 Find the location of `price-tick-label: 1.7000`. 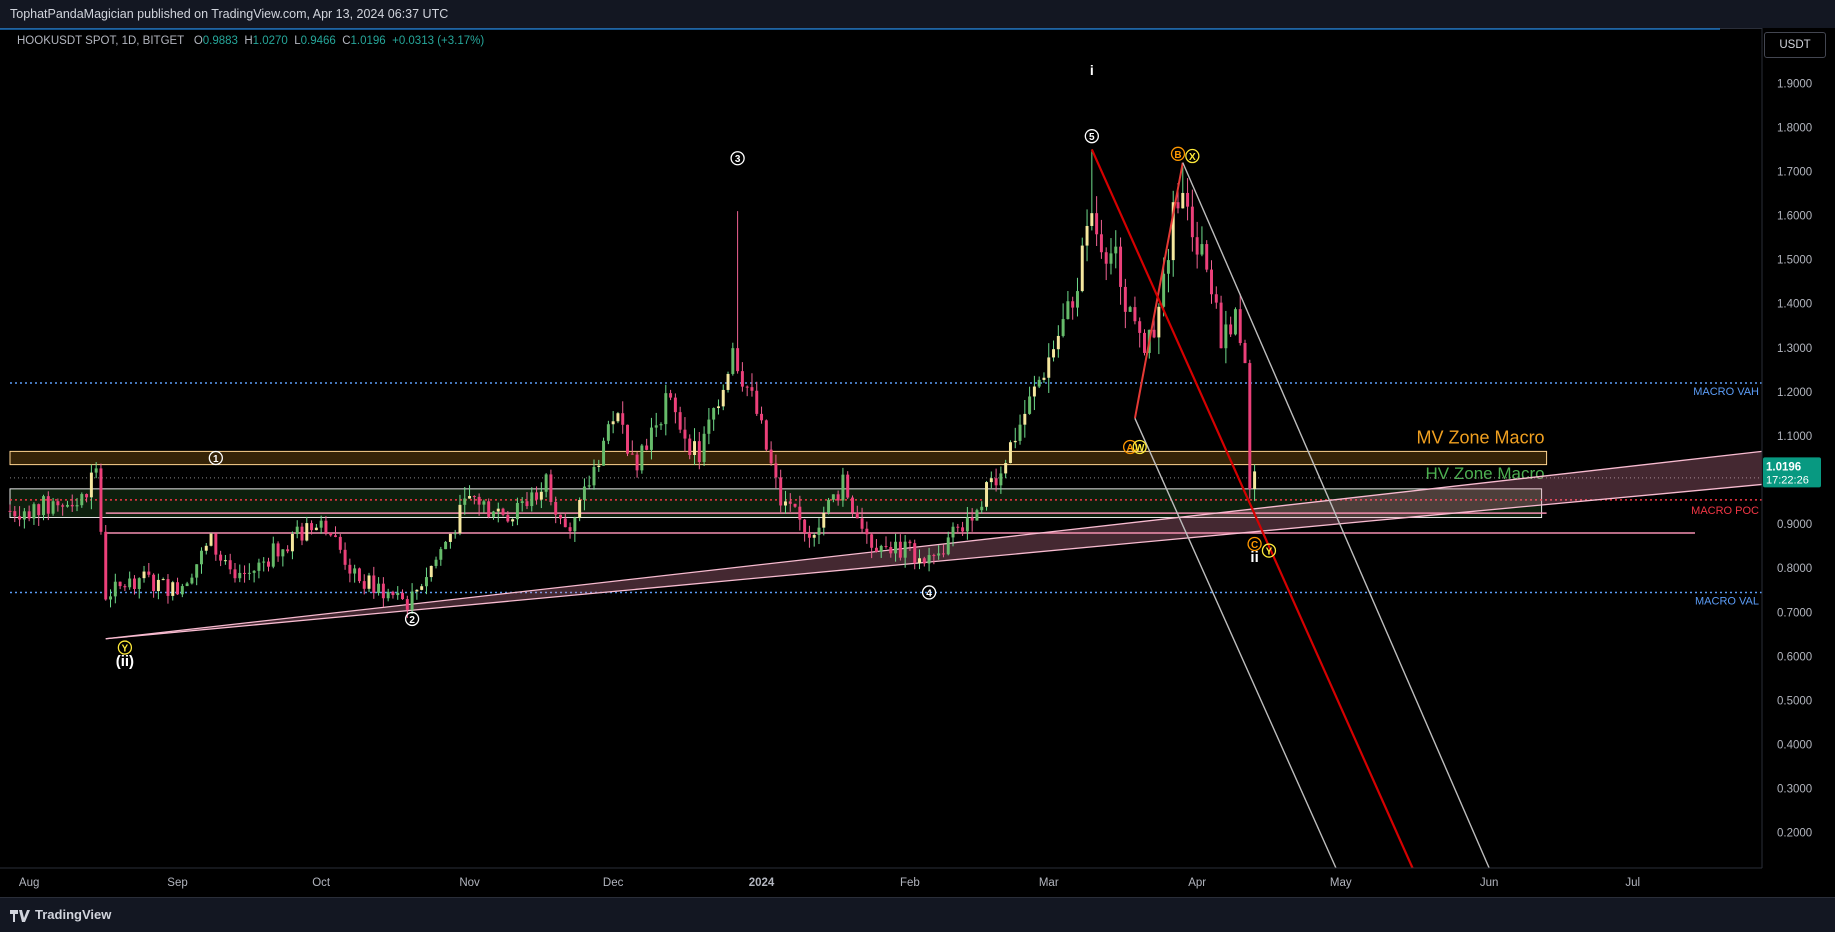

price-tick-label: 1.7000 is located at coordinates (1794, 172).